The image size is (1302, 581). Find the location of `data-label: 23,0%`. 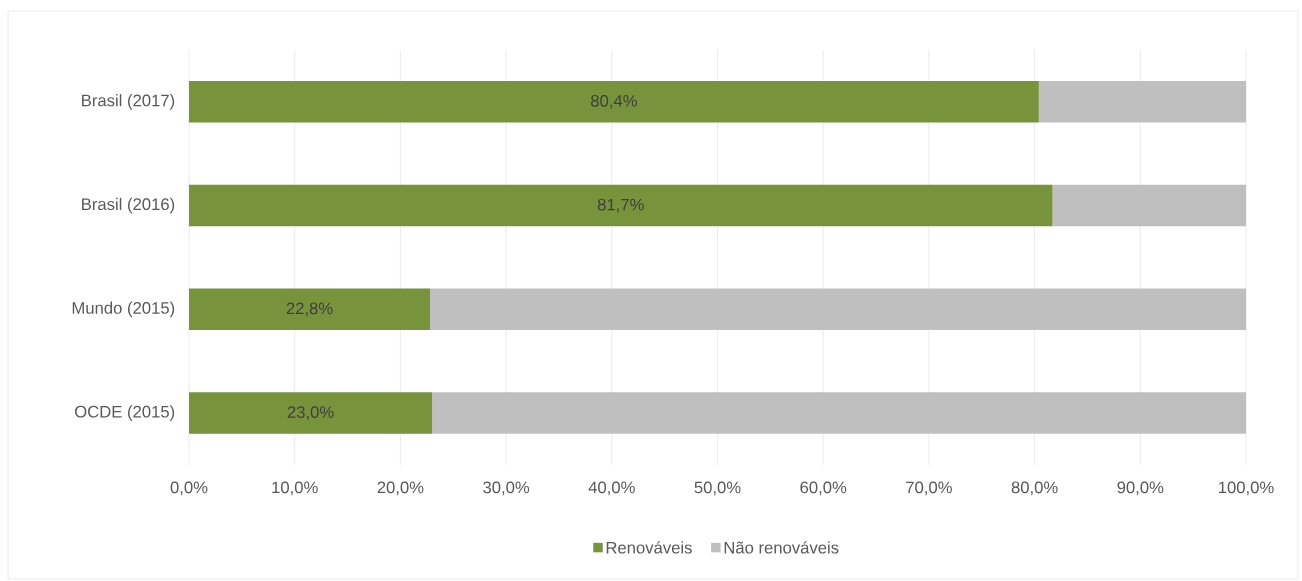

data-label: 23,0% is located at coordinates (310, 413).